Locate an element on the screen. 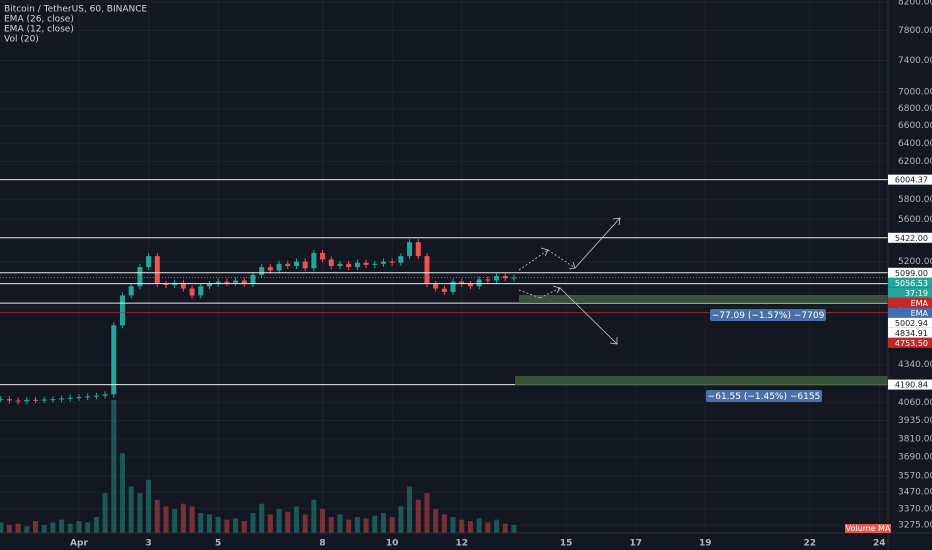 The image size is (932, 550). price-badge-label: 5422.00 is located at coordinates (911, 238).